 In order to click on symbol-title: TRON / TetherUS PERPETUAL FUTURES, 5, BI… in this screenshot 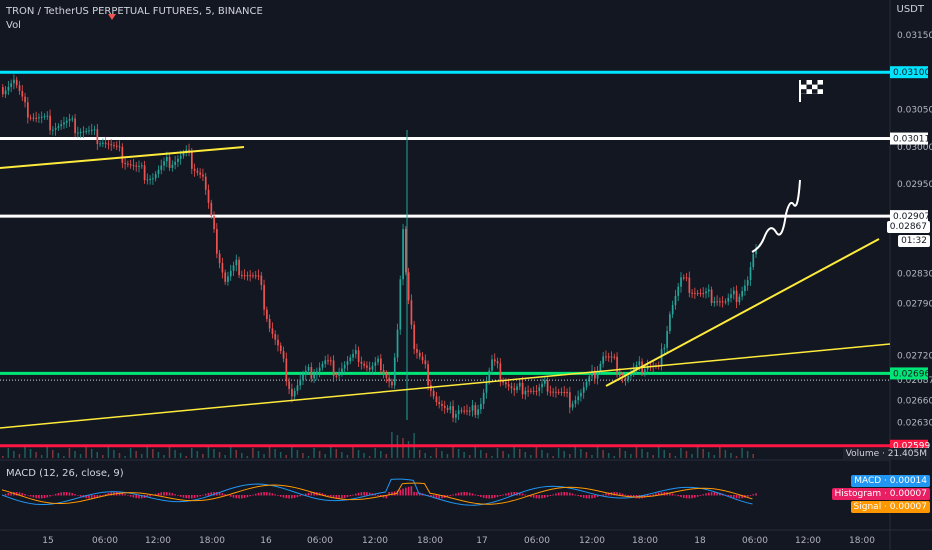, I will do `click(134, 11)`.